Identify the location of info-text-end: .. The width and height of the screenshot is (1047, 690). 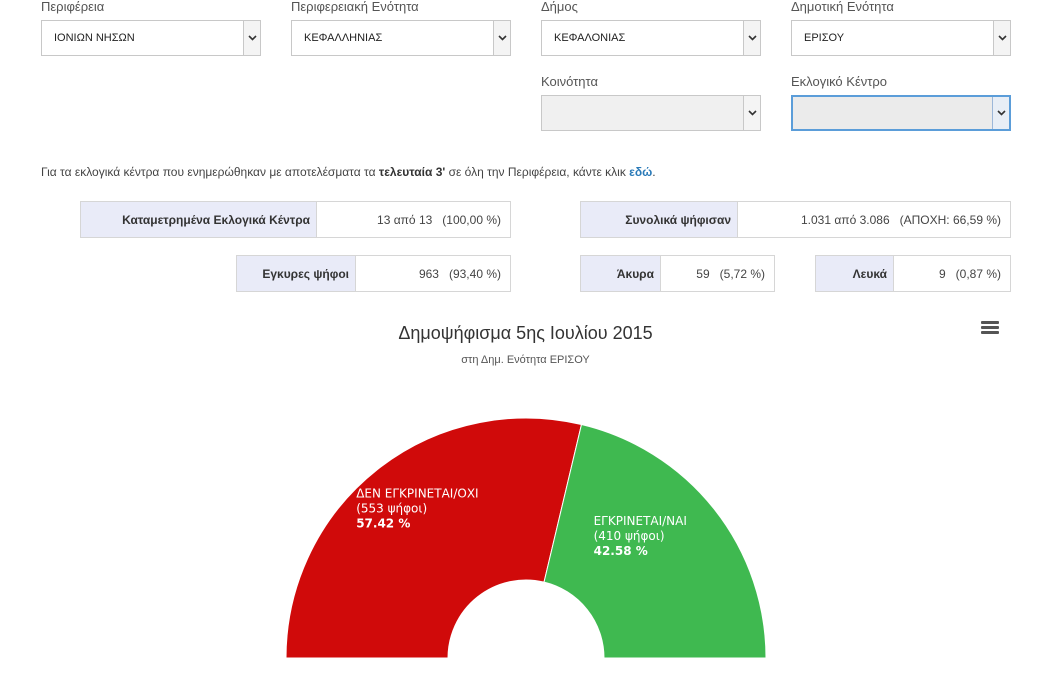
(654, 172).